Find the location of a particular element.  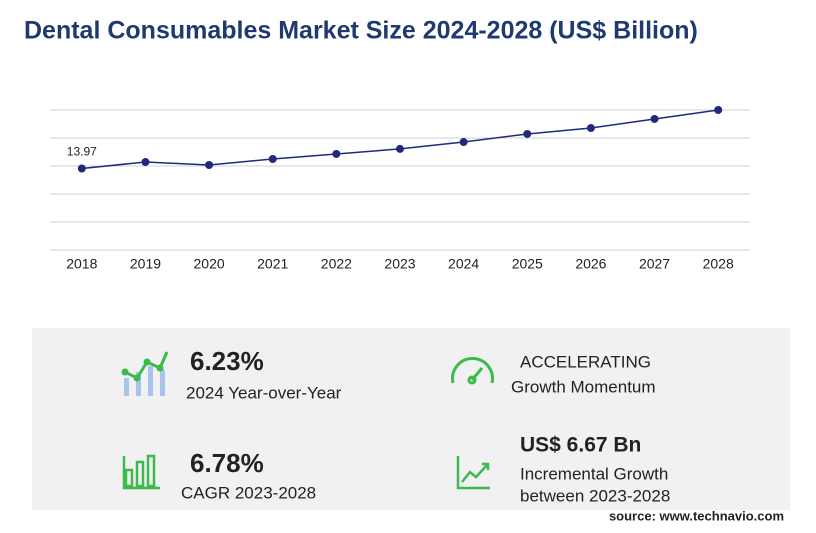

stat-value: ACCELERATING is located at coordinates (585, 361).